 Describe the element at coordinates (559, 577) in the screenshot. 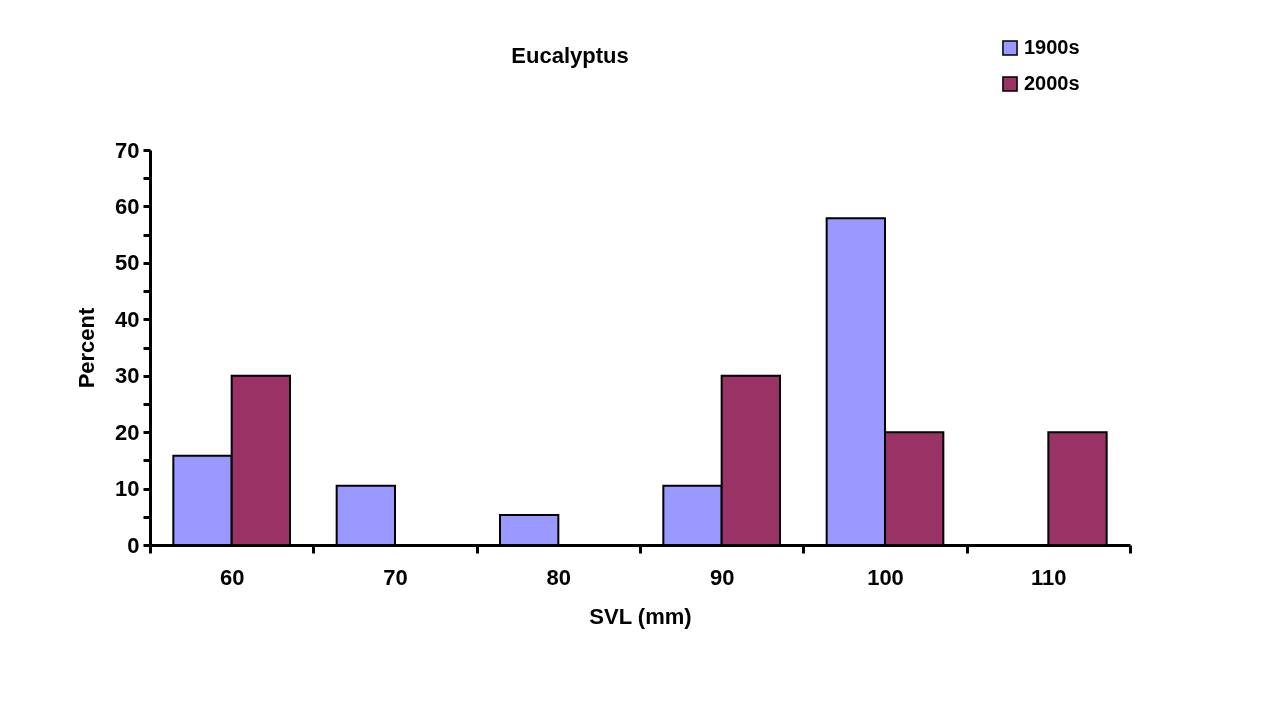

I see `x-tick-label: 80` at that location.